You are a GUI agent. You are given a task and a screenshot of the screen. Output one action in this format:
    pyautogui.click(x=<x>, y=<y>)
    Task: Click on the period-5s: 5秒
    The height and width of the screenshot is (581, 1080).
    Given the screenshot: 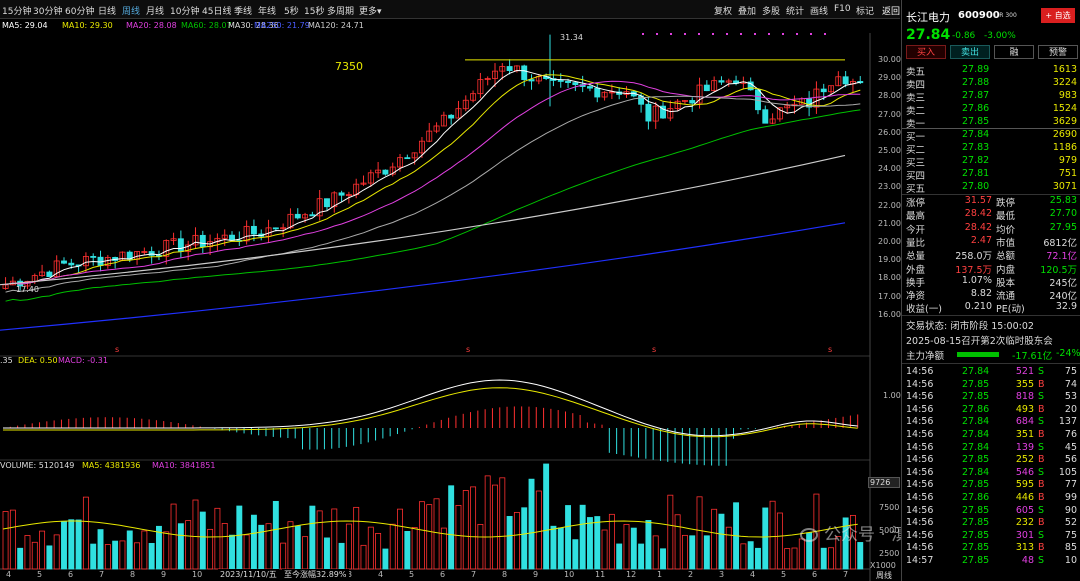 What is the action you would take?
    pyautogui.click(x=291, y=12)
    